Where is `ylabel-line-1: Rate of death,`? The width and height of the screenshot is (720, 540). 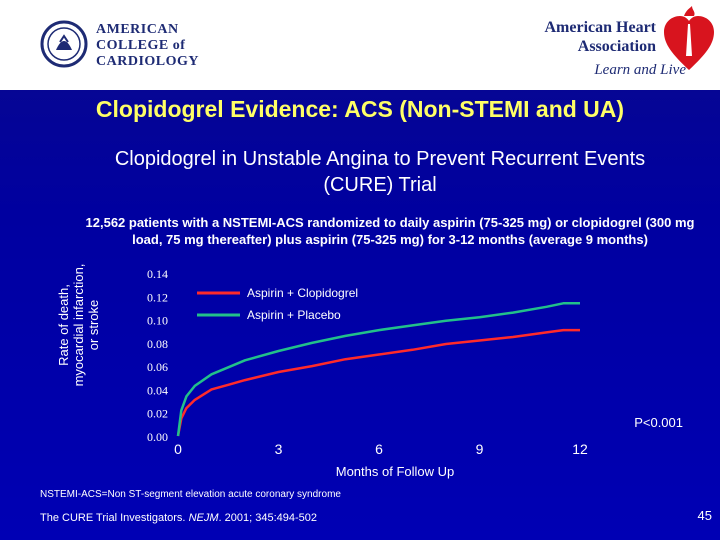
ylabel-line-1: Rate of death, is located at coordinates (63, 325).